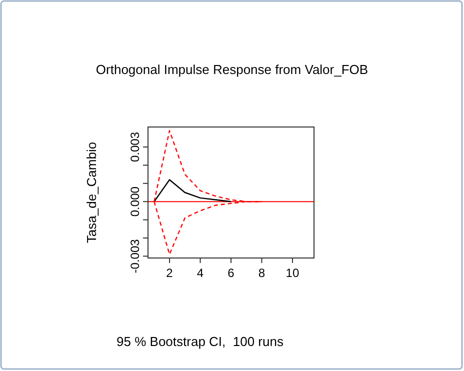 Image resolution: width=464 pixels, height=371 pixels. I want to click on x-axis-title: 95 % Bootstrap CI, 100 runs, so click(200, 341).